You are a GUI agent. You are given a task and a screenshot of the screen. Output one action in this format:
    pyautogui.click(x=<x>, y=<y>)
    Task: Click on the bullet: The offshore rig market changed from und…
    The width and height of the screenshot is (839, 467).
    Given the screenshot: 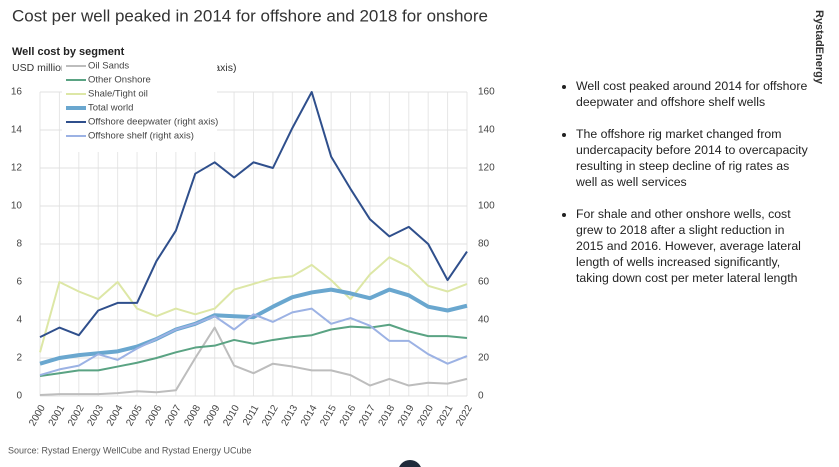 What is the action you would take?
    pyautogui.click(x=692, y=158)
    